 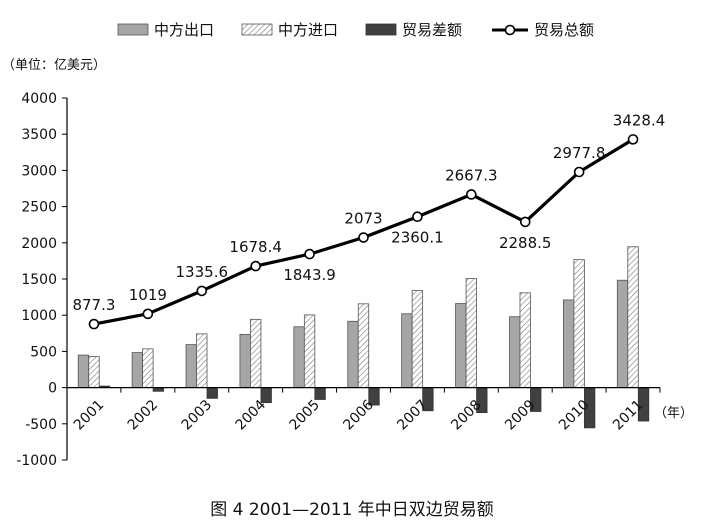 What do you see at coordinates (143, 415) in the screenshot?
I see `x-tick-label: 2002` at bounding box center [143, 415].